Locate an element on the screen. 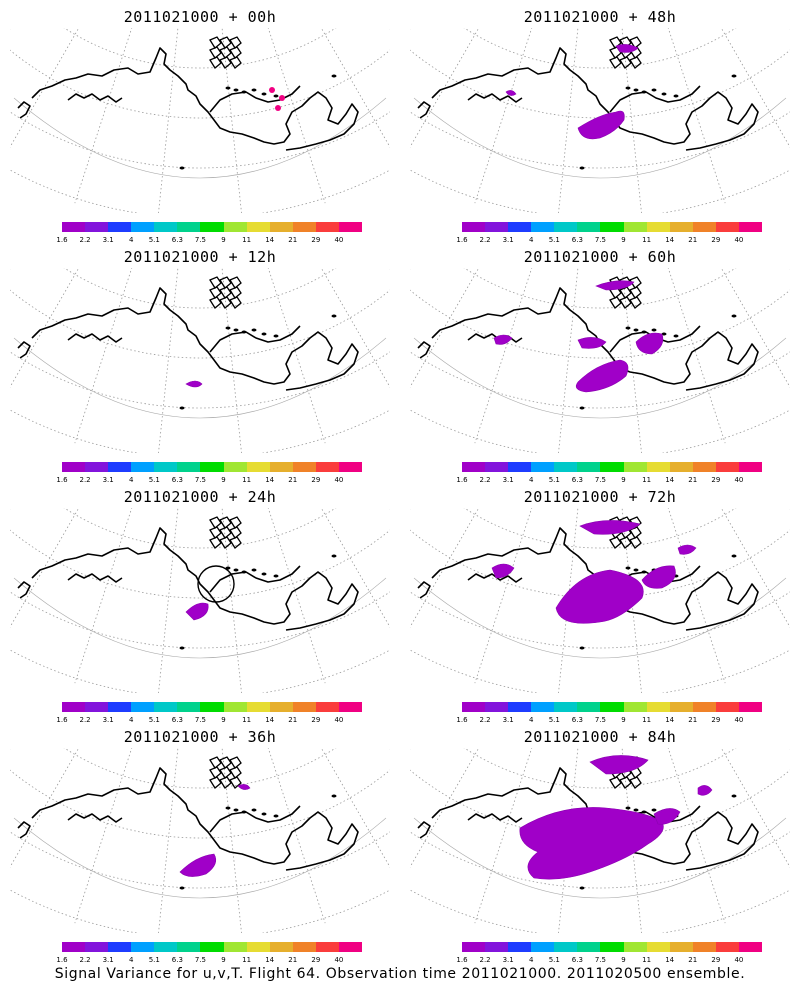  arctic-islands is located at coordinates (625, 52).